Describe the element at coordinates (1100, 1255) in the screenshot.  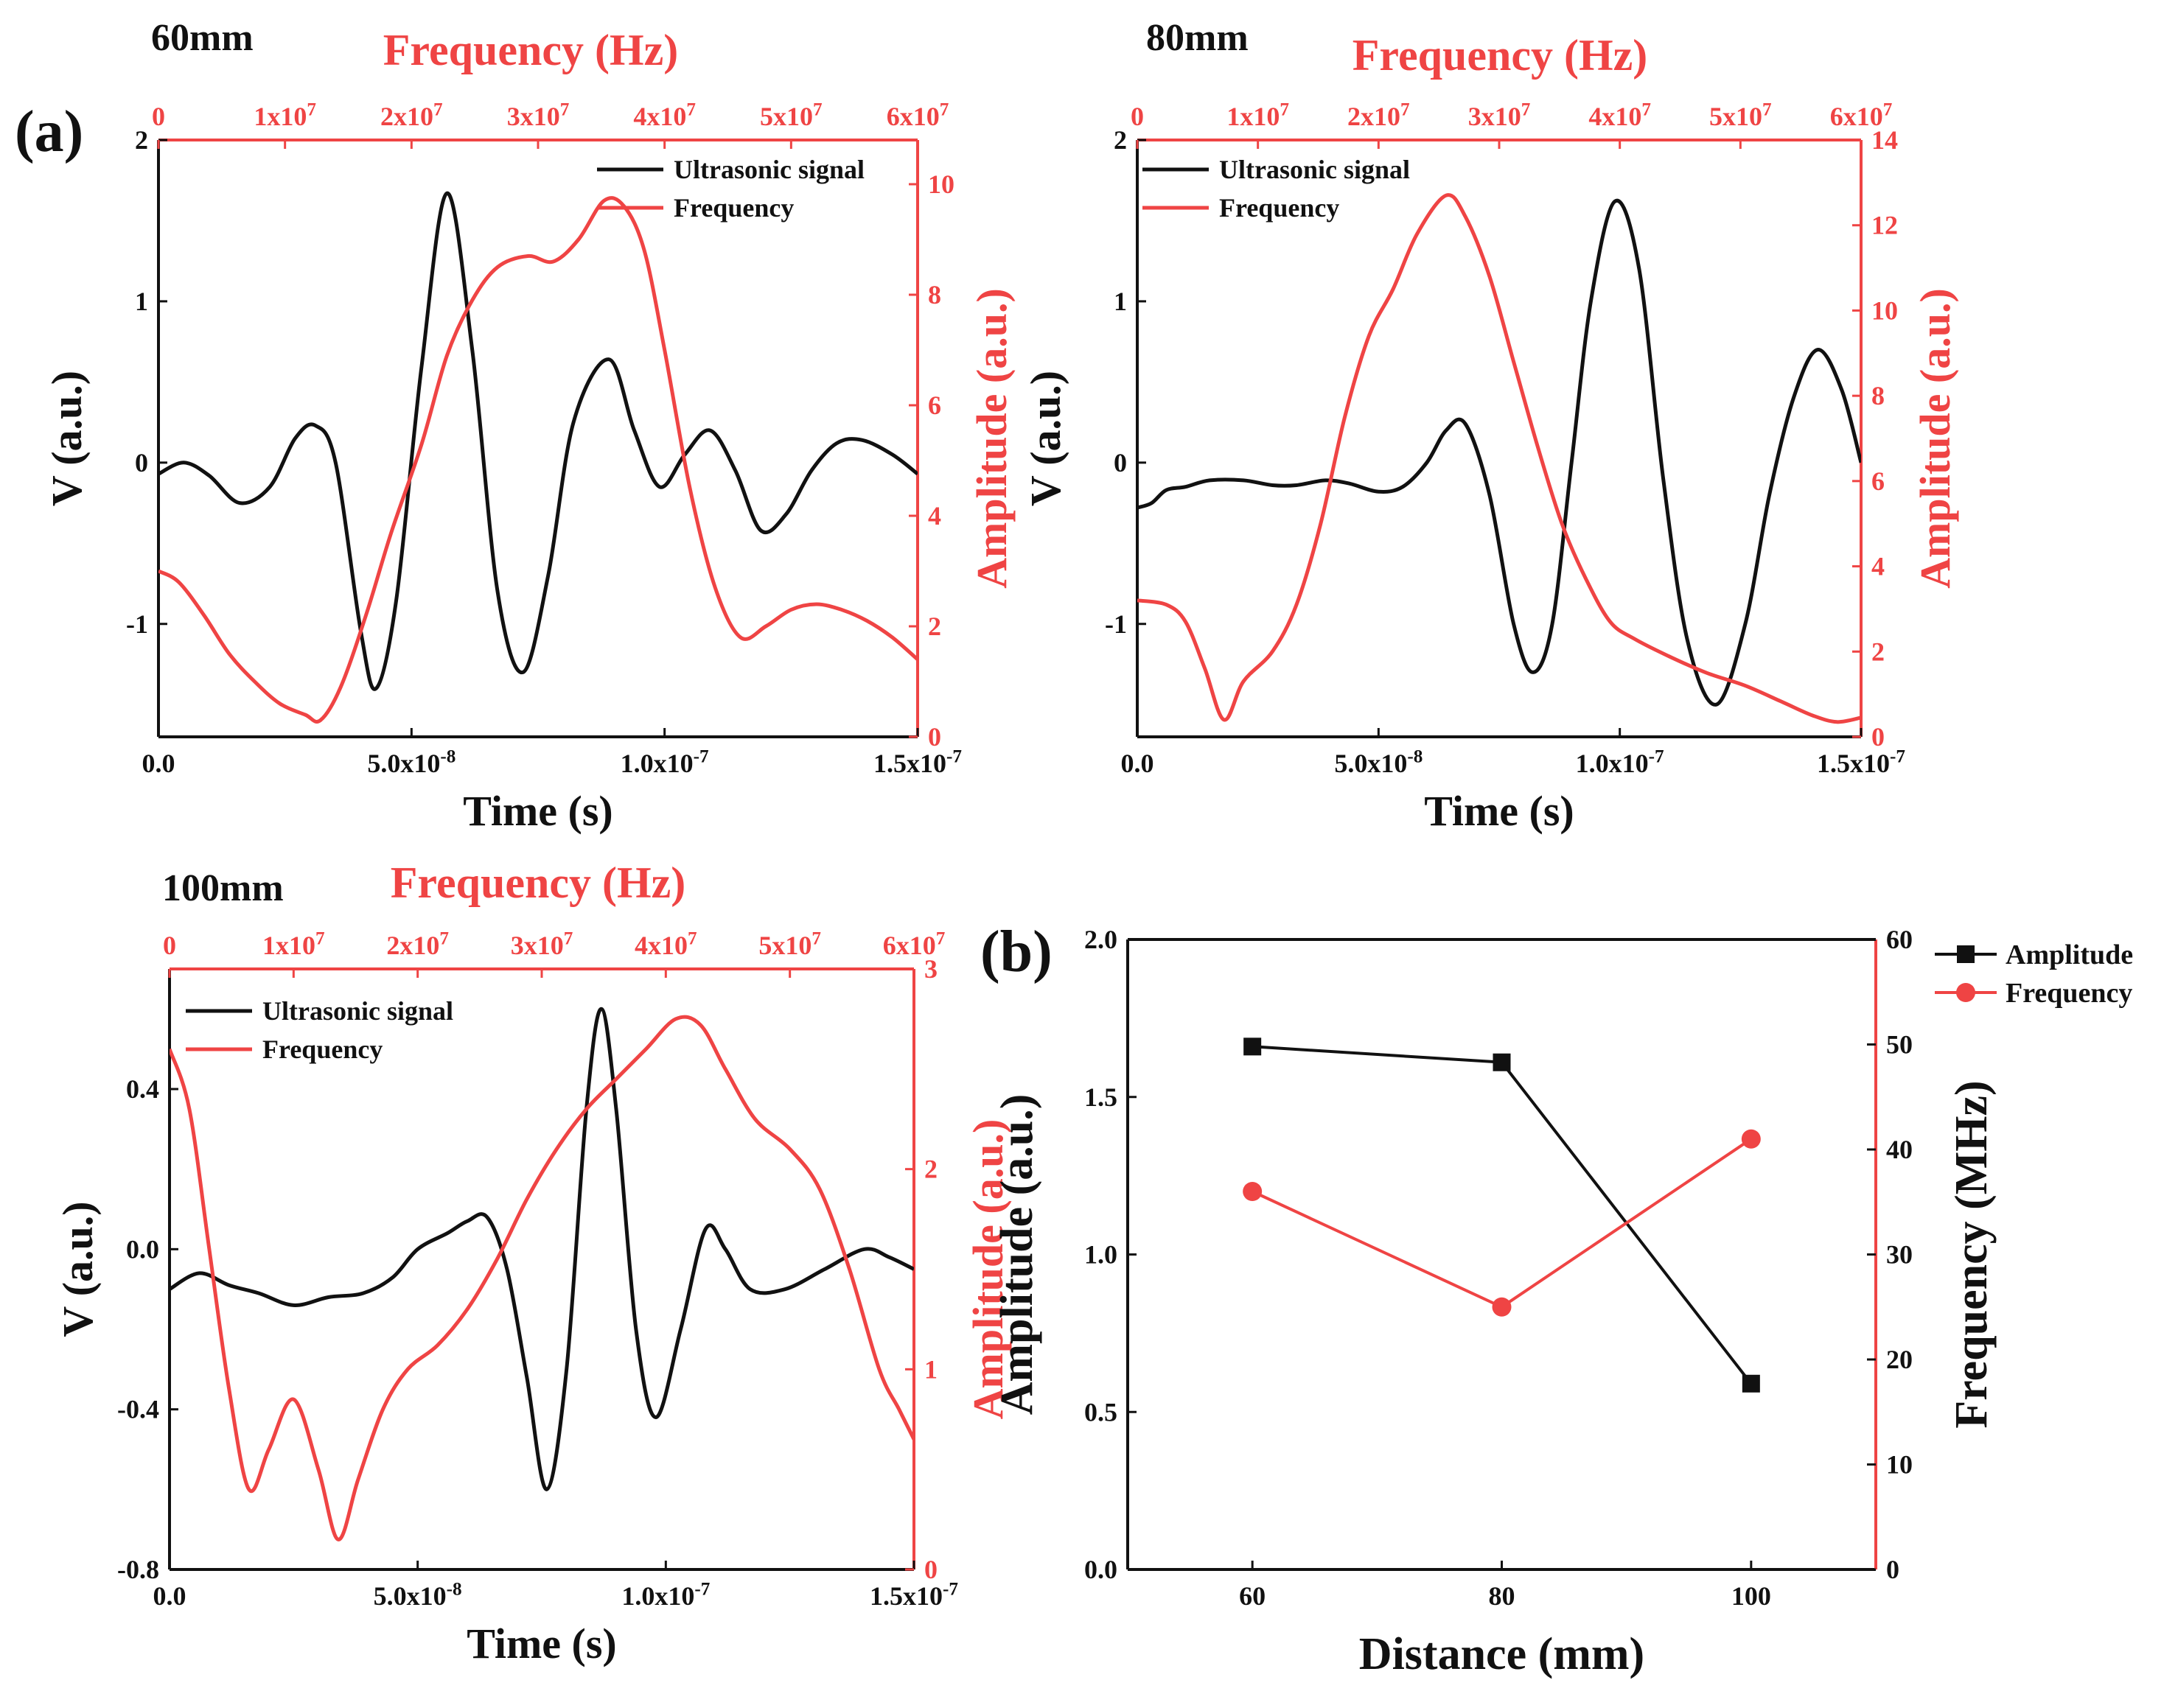
I see `y-tick-label: 1.0` at that location.